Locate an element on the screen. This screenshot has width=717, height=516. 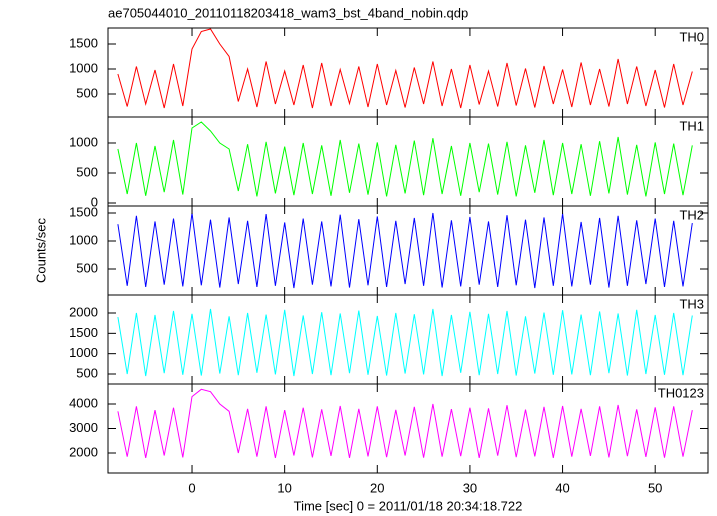
series-label: TH0123 is located at coordinates (681, 392).